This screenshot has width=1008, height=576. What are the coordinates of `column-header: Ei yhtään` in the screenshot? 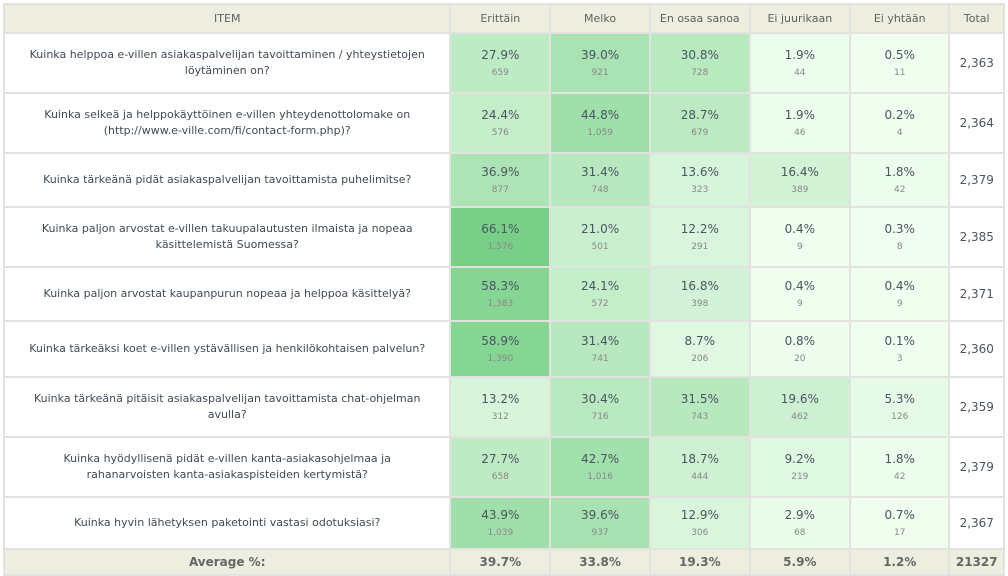 It's located at (899, 18).